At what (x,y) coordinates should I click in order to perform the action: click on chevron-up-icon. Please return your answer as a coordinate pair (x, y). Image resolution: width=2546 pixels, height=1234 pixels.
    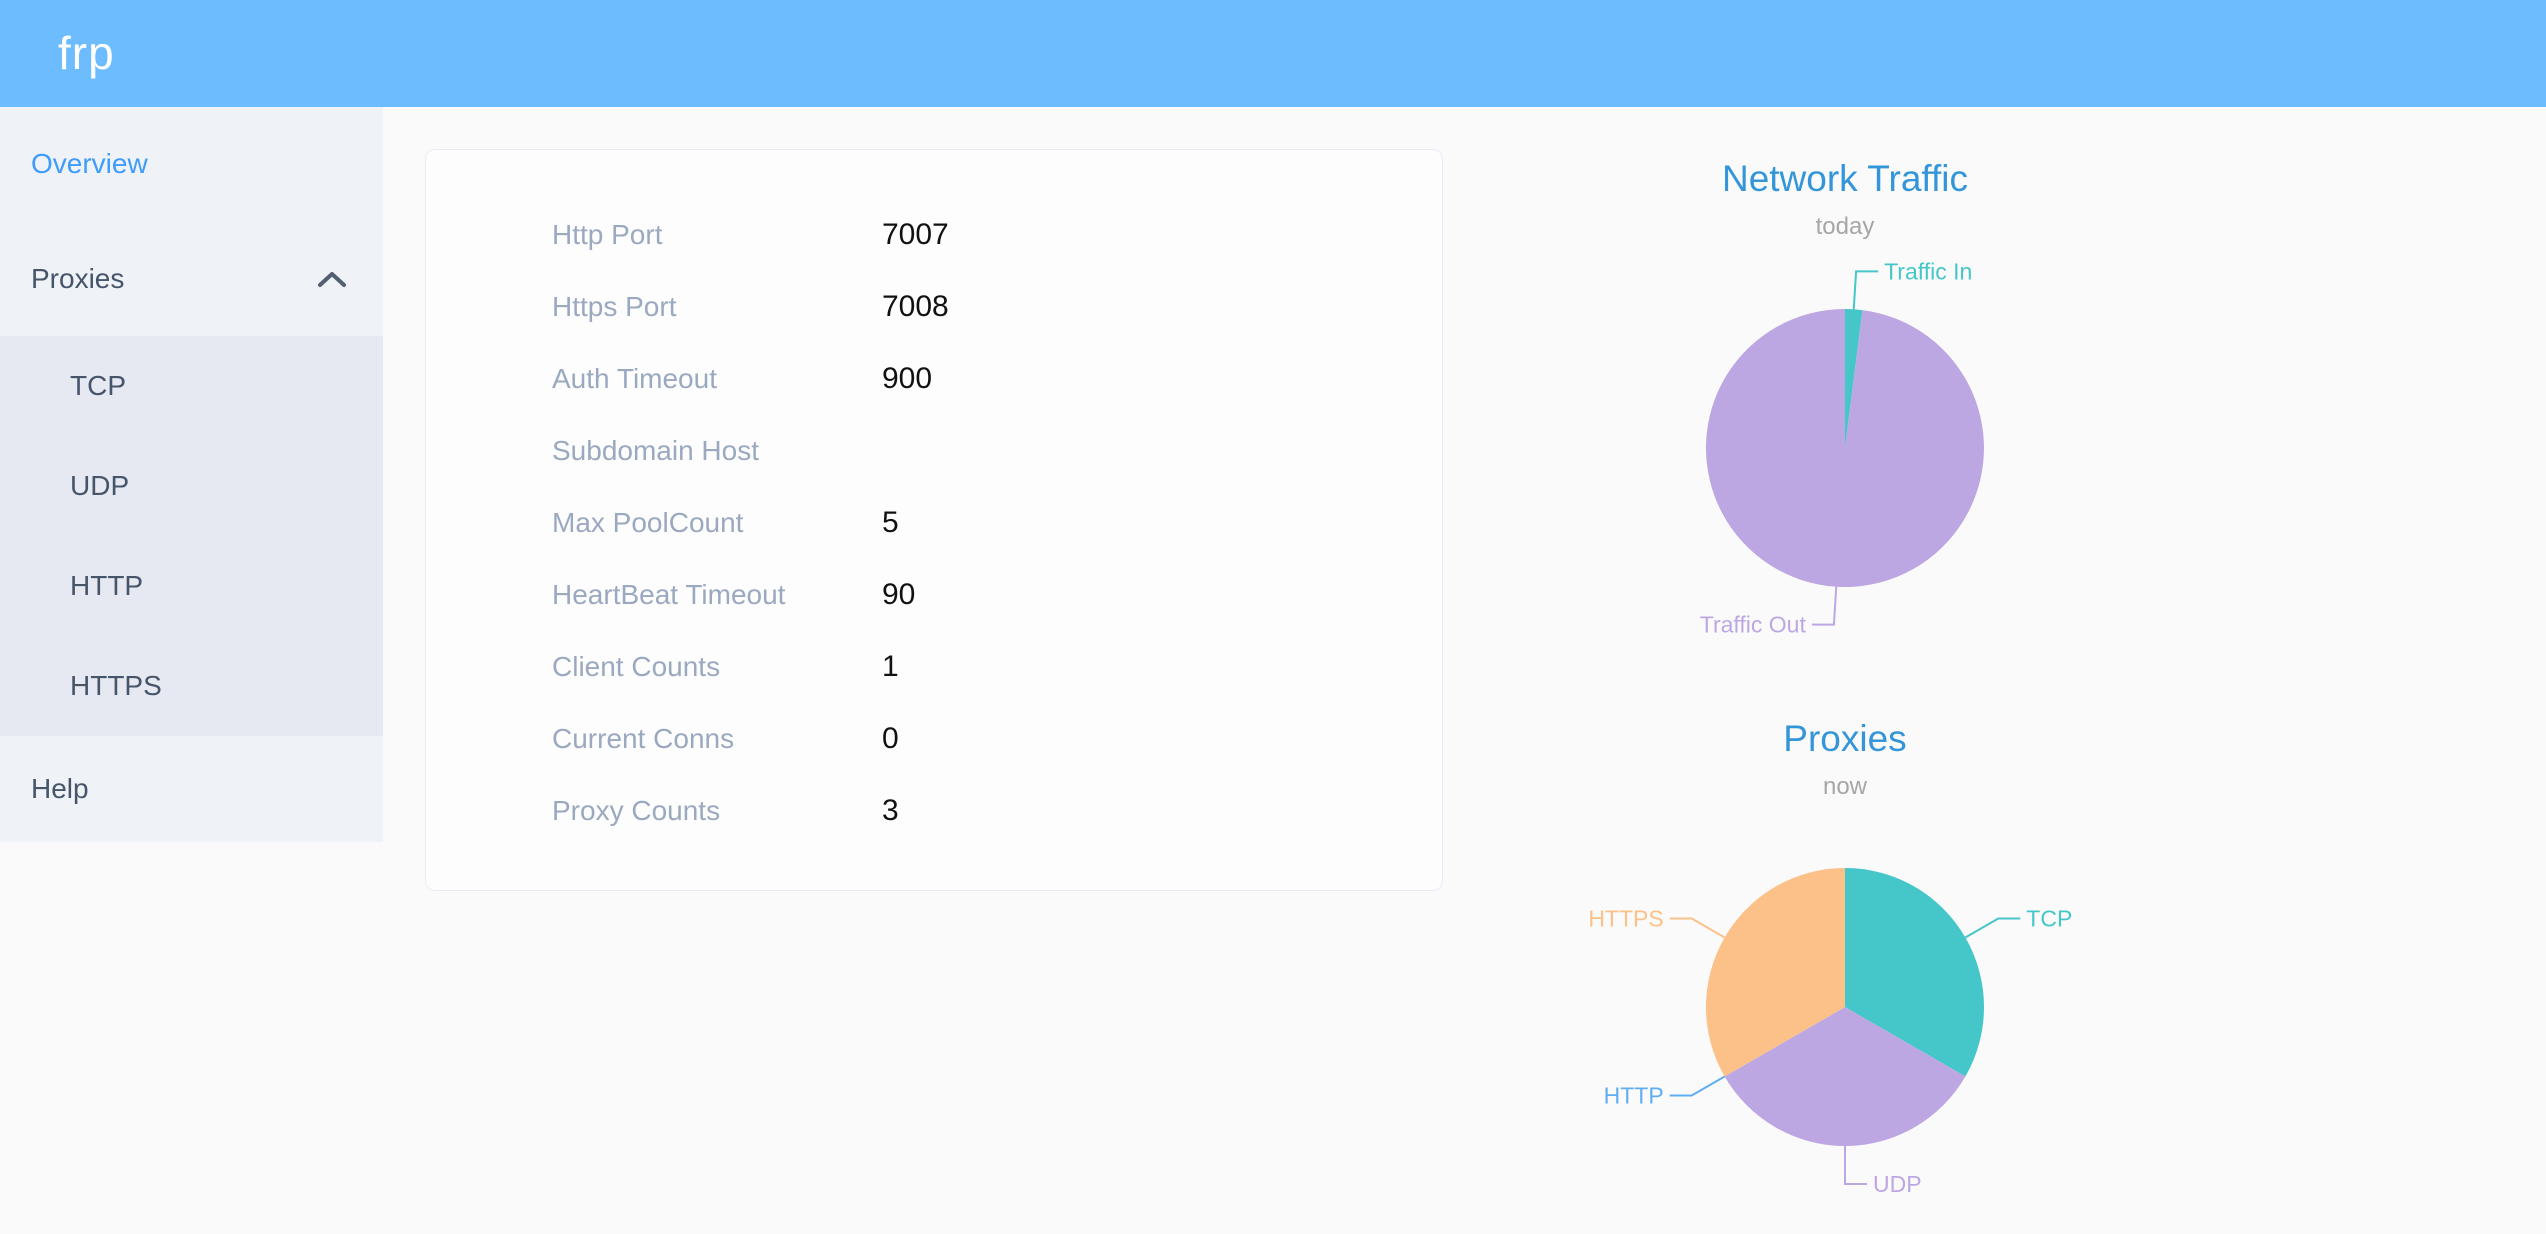
    Looking at the image, I should click on (332, 279).